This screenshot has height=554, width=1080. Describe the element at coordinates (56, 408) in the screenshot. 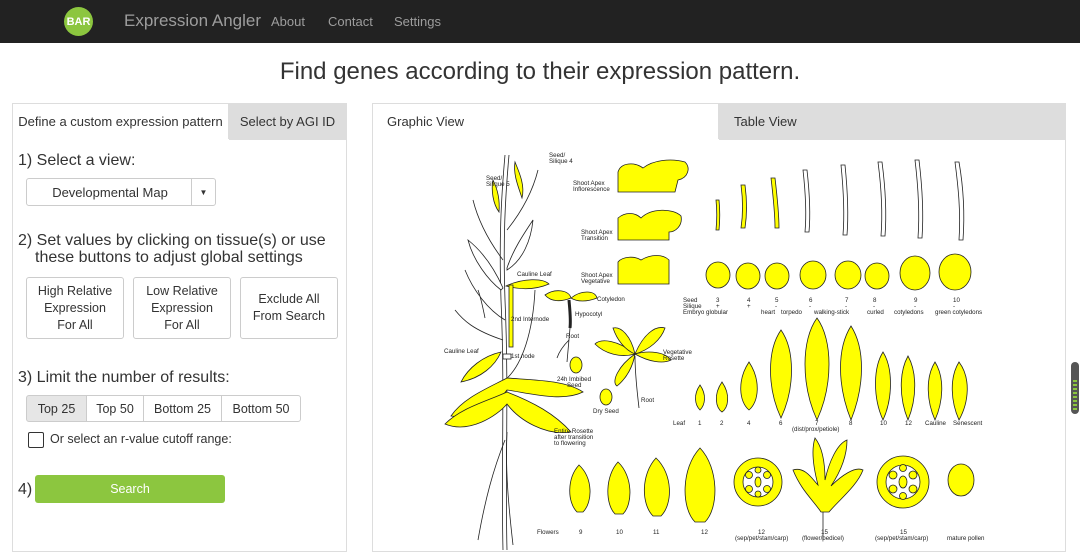

I see `top-25-button: Top 25` at that location.